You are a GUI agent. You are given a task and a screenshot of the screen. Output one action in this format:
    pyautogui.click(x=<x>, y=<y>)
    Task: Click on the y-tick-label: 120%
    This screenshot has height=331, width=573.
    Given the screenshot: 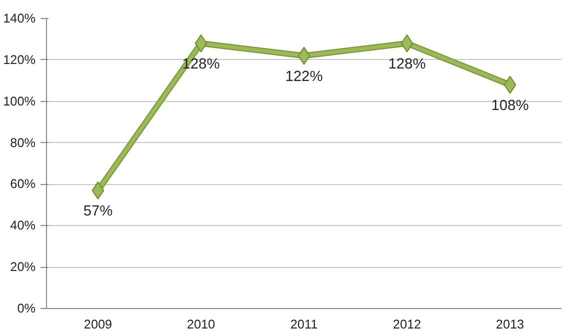 What is the action you would take?
    pyautogui.click(x=19, y=59)
    